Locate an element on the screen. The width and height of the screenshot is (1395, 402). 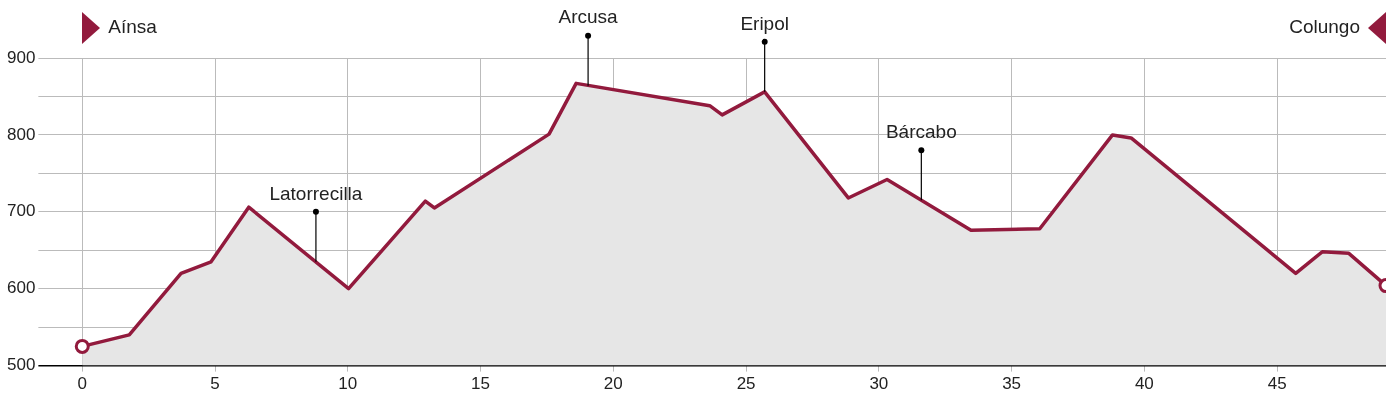
x-tick-label: 10 is located at coordinates (348, 384).